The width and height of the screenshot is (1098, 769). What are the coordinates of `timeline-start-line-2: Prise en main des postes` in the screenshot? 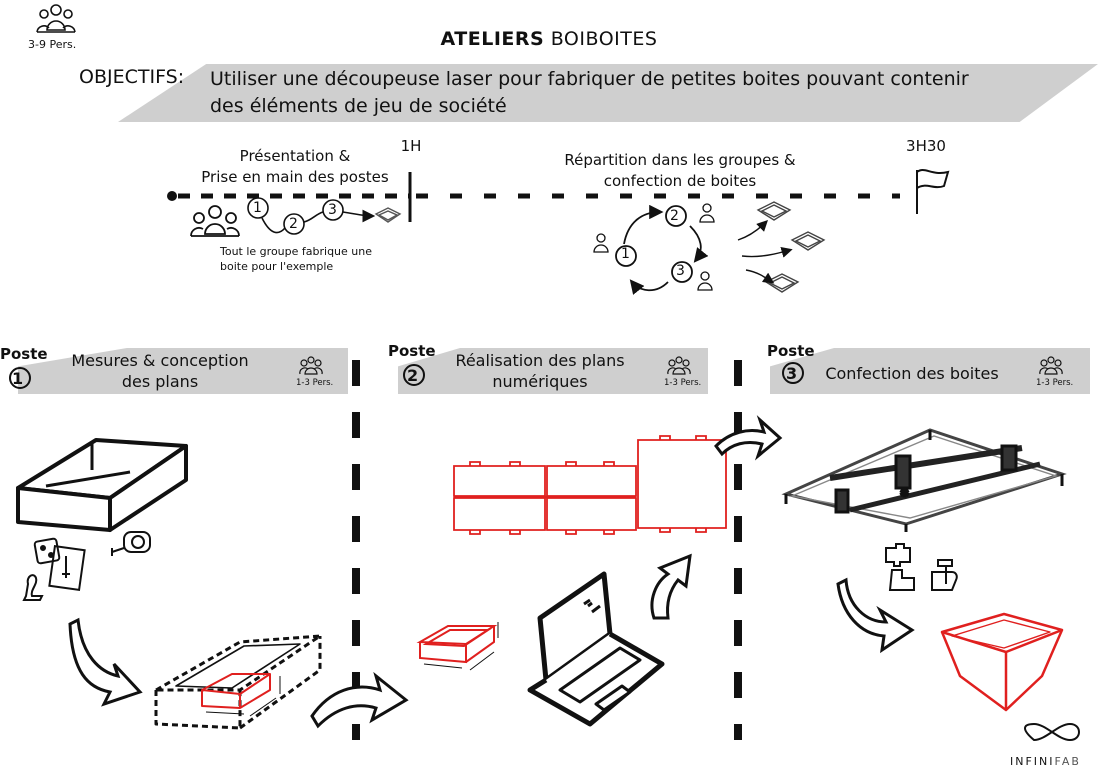 It's located at (295, 177).